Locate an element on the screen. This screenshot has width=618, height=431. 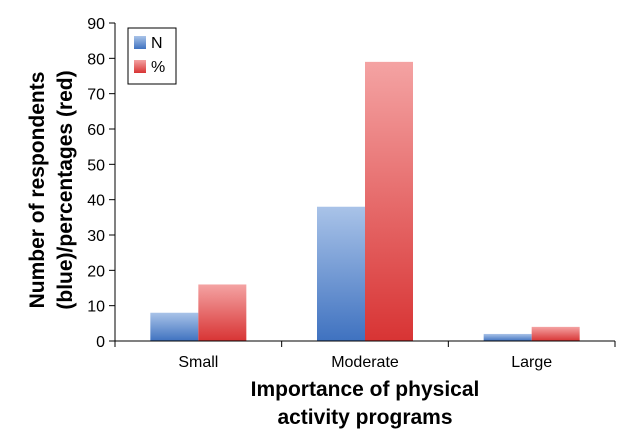
y-tick-label: 80 is located at coordinates (96, 59).